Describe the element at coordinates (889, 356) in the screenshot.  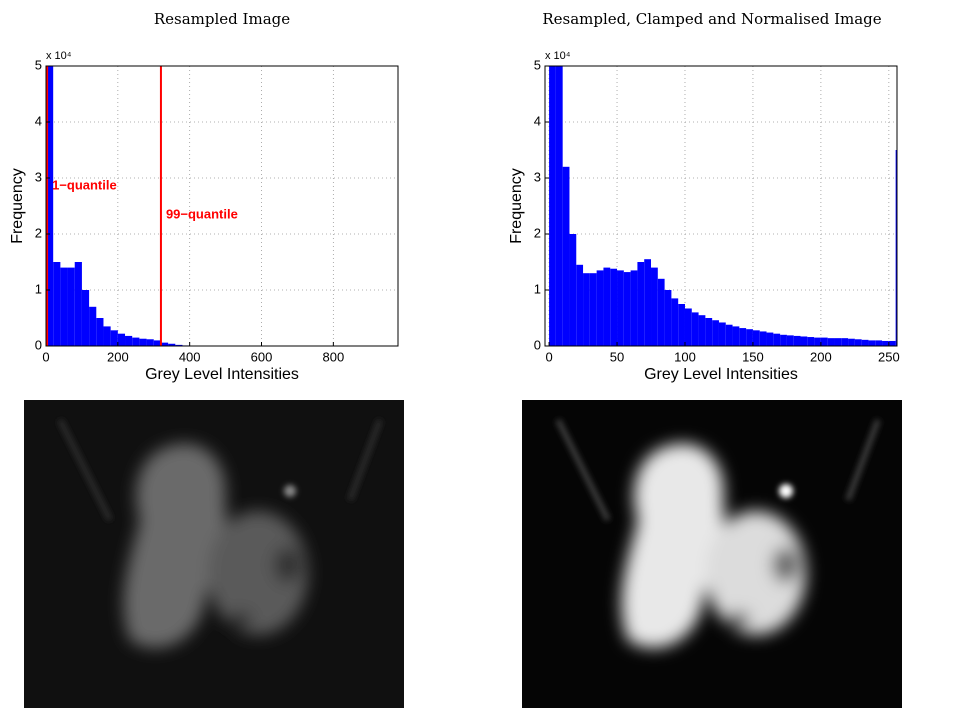
I see `x-tick-label: 250` at that location.